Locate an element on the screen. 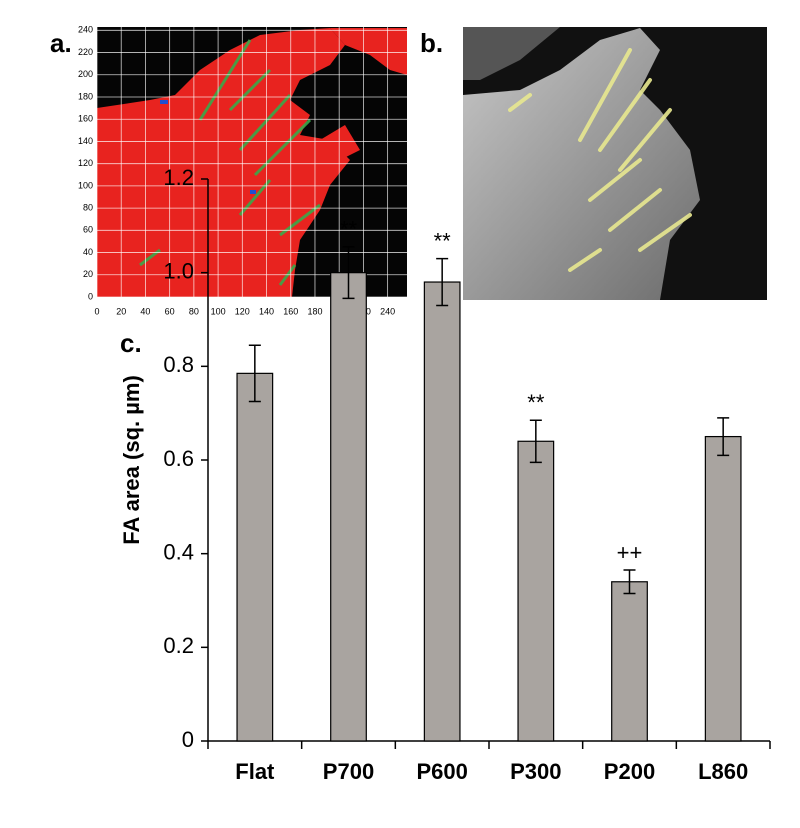 The height and width of the screenshot is (828, 800). y-tick-label: 0.4 is located at coordinates (178, 551).